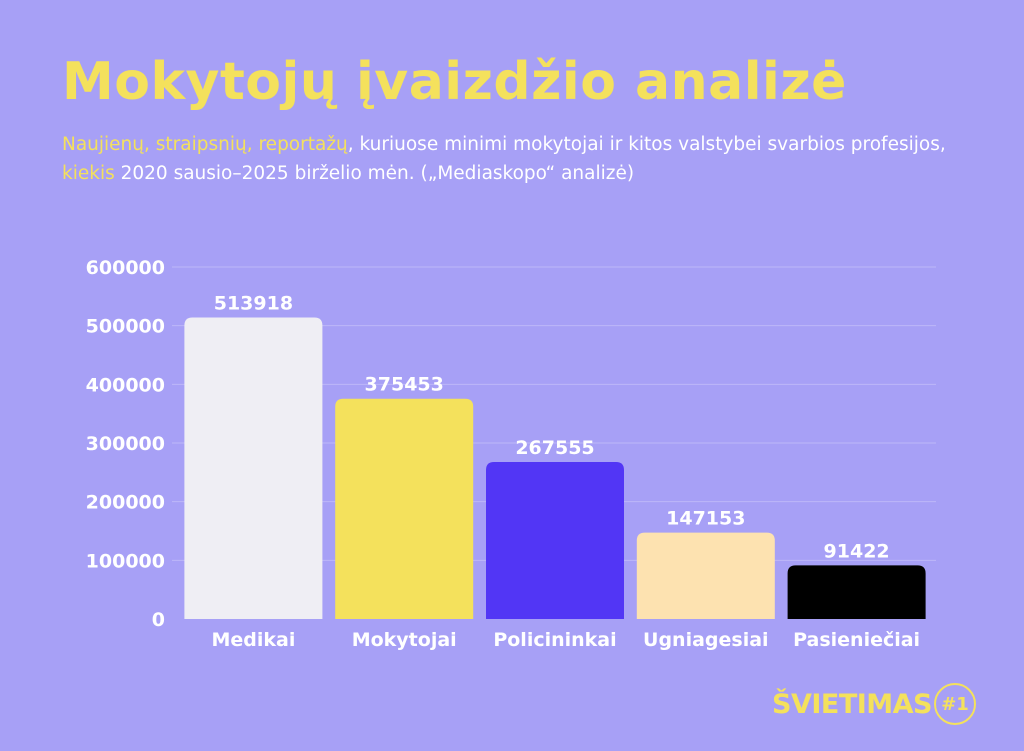 The height and width of the screenshot is (751, 1024). I want to click on bar-medikai, so click(253, 468).